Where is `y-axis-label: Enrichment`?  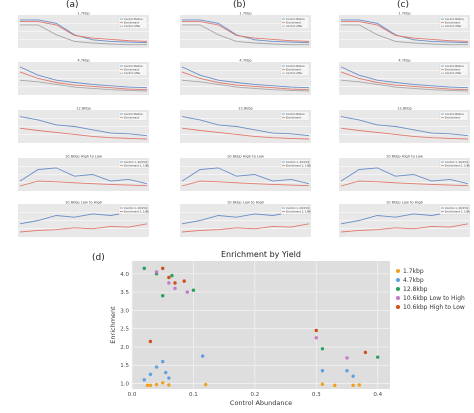
y-axis-label: Enrichment is located at coordinates (113, 325).